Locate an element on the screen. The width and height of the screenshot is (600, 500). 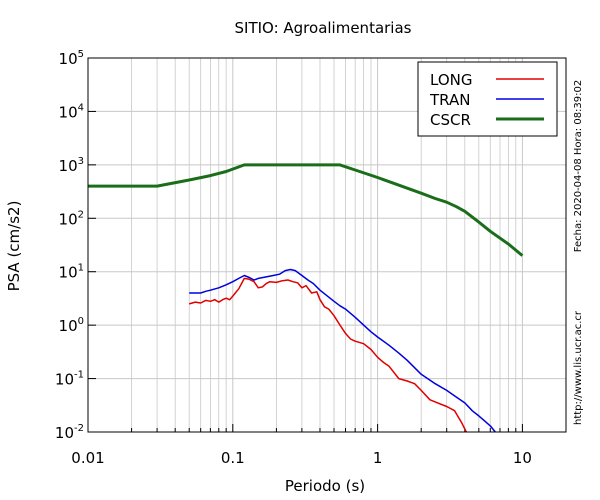
legend-label-long: LONG is located at coordinates (451, 80).